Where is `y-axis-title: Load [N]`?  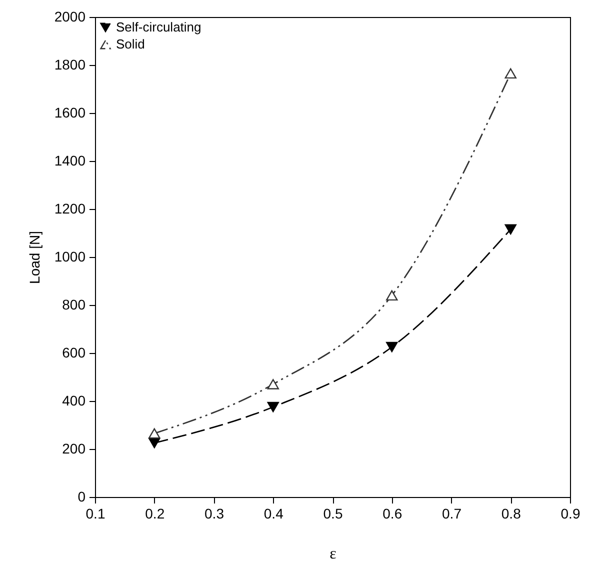 y-axis-title: Load [N] is located at coordinates (34, 257).